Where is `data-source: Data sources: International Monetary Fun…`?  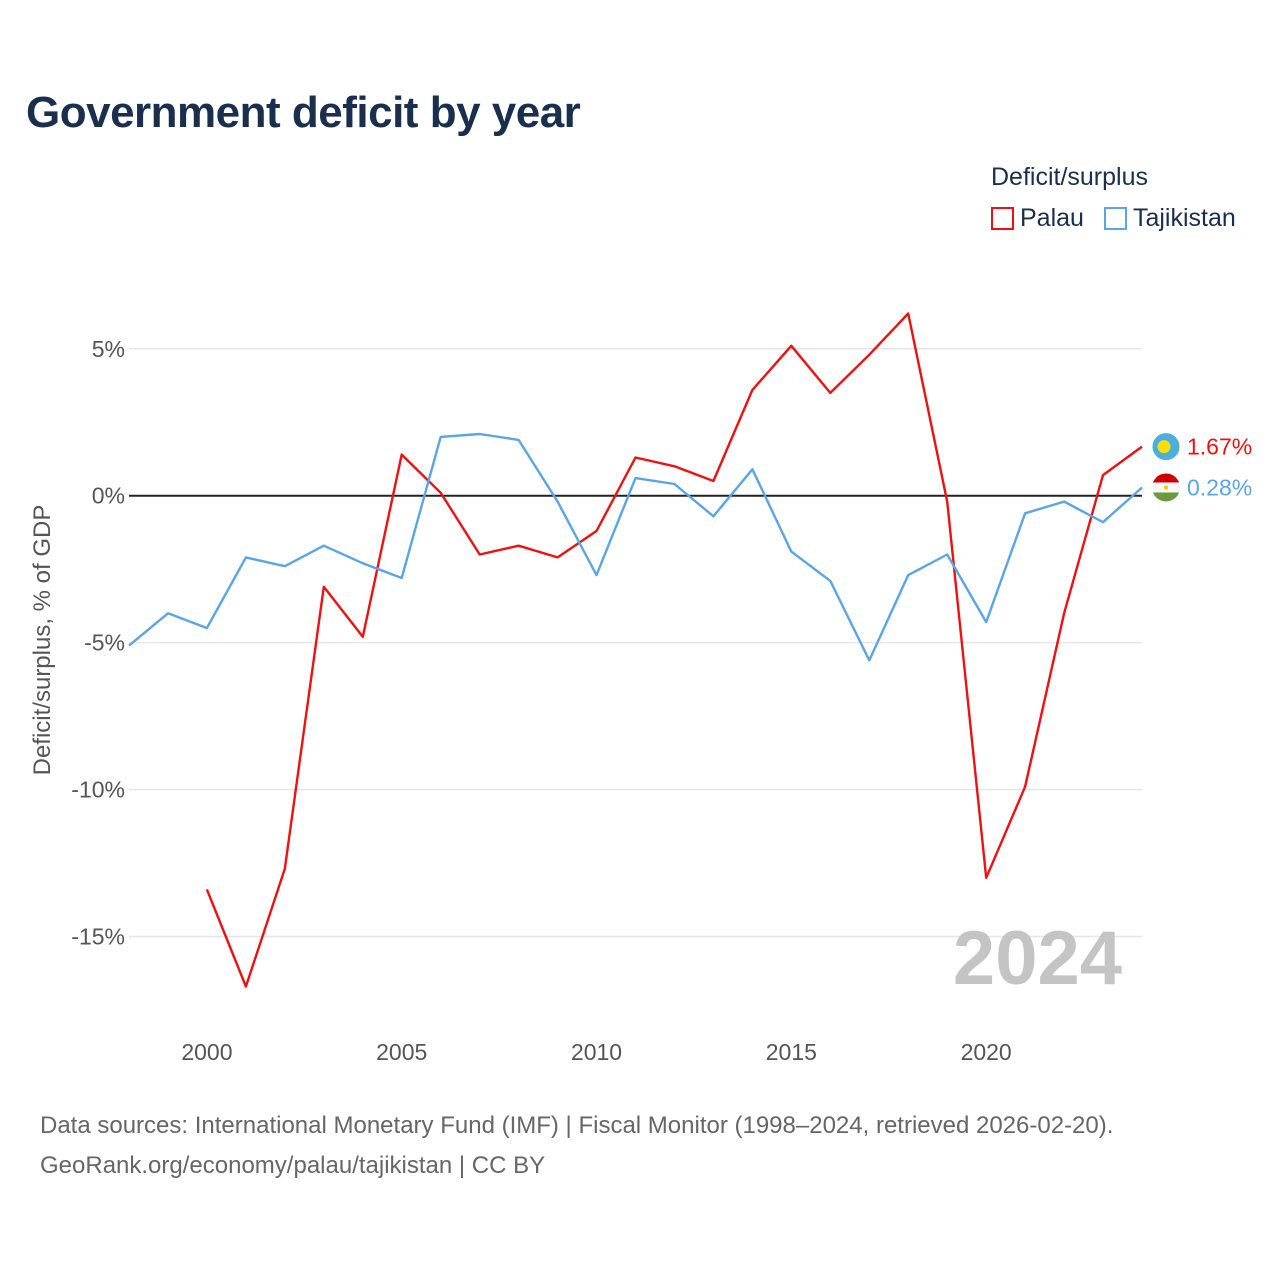 data-source: Data sources: International Monetary Fun… is located at coordinates (576, 1146).